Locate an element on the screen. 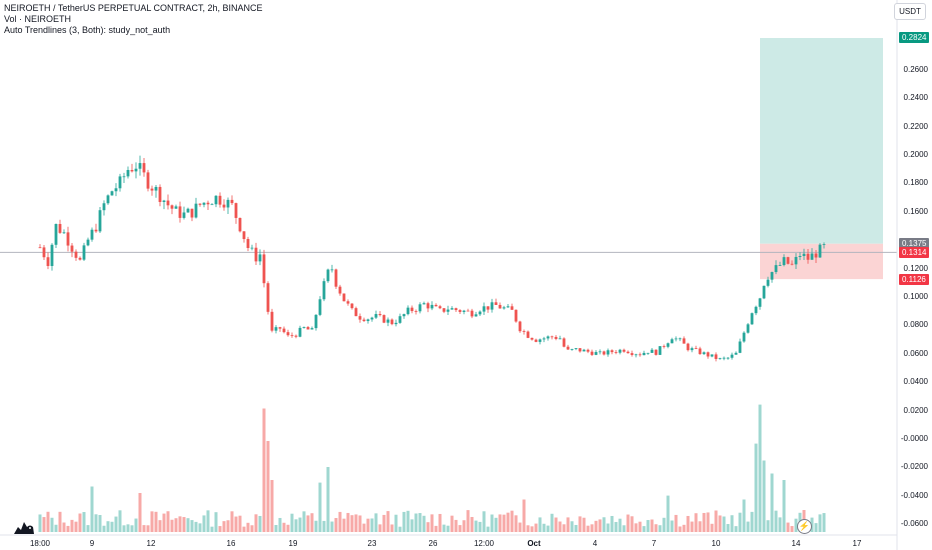 Image resolution: width=932 pixels, height=550 pixels. price-axis-label: 0.1600 is located at coordinates (915, 211).